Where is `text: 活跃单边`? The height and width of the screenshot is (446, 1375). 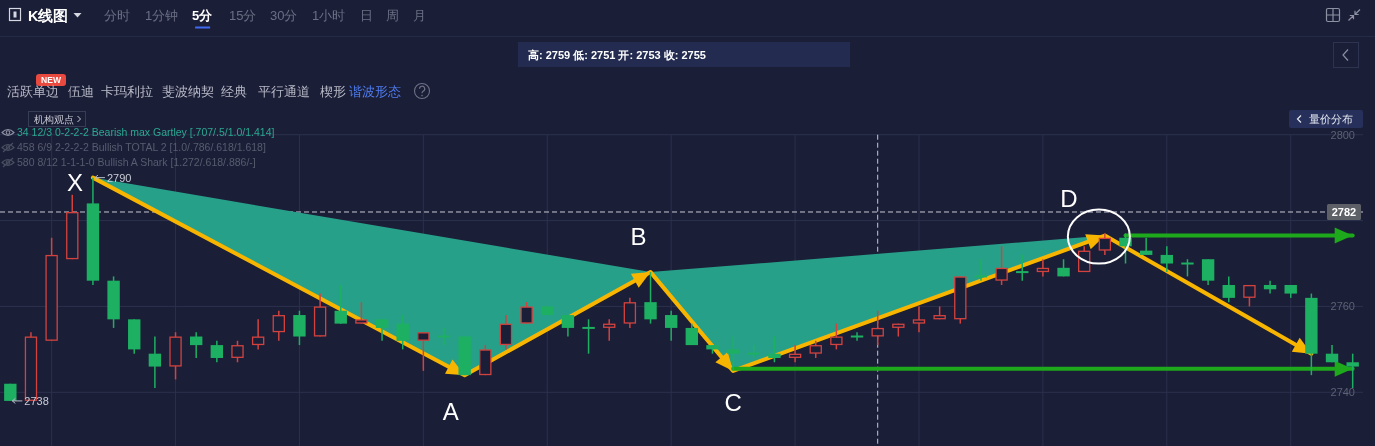 text: 活跃单边 is located at coordinates (33, 92).